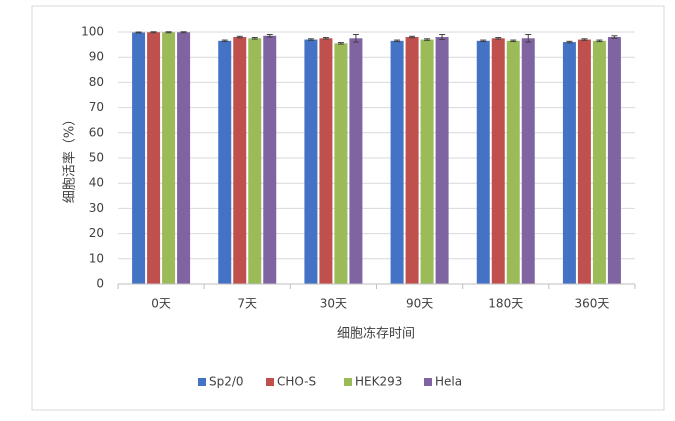 Image resolution: width=675 pixels, height=421 pixels. Describe the element at coordinates (448, 382) in the screenshot. I see `legend-label: Hela` at that location.